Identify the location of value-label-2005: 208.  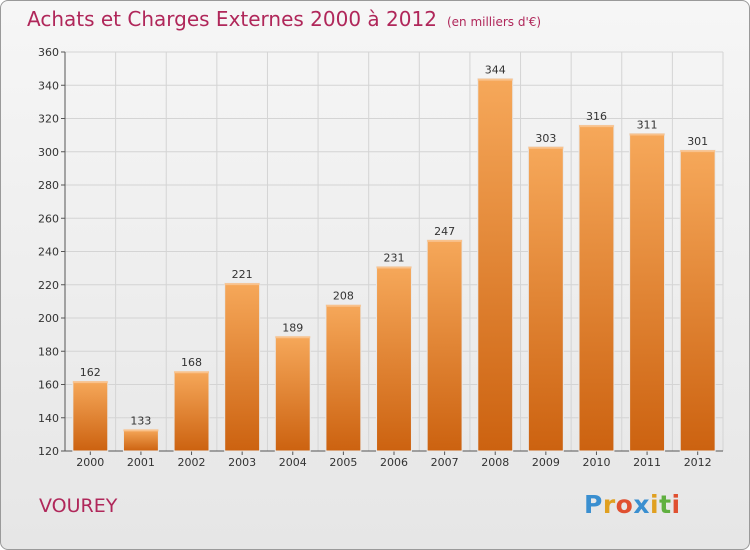
(343, 296).